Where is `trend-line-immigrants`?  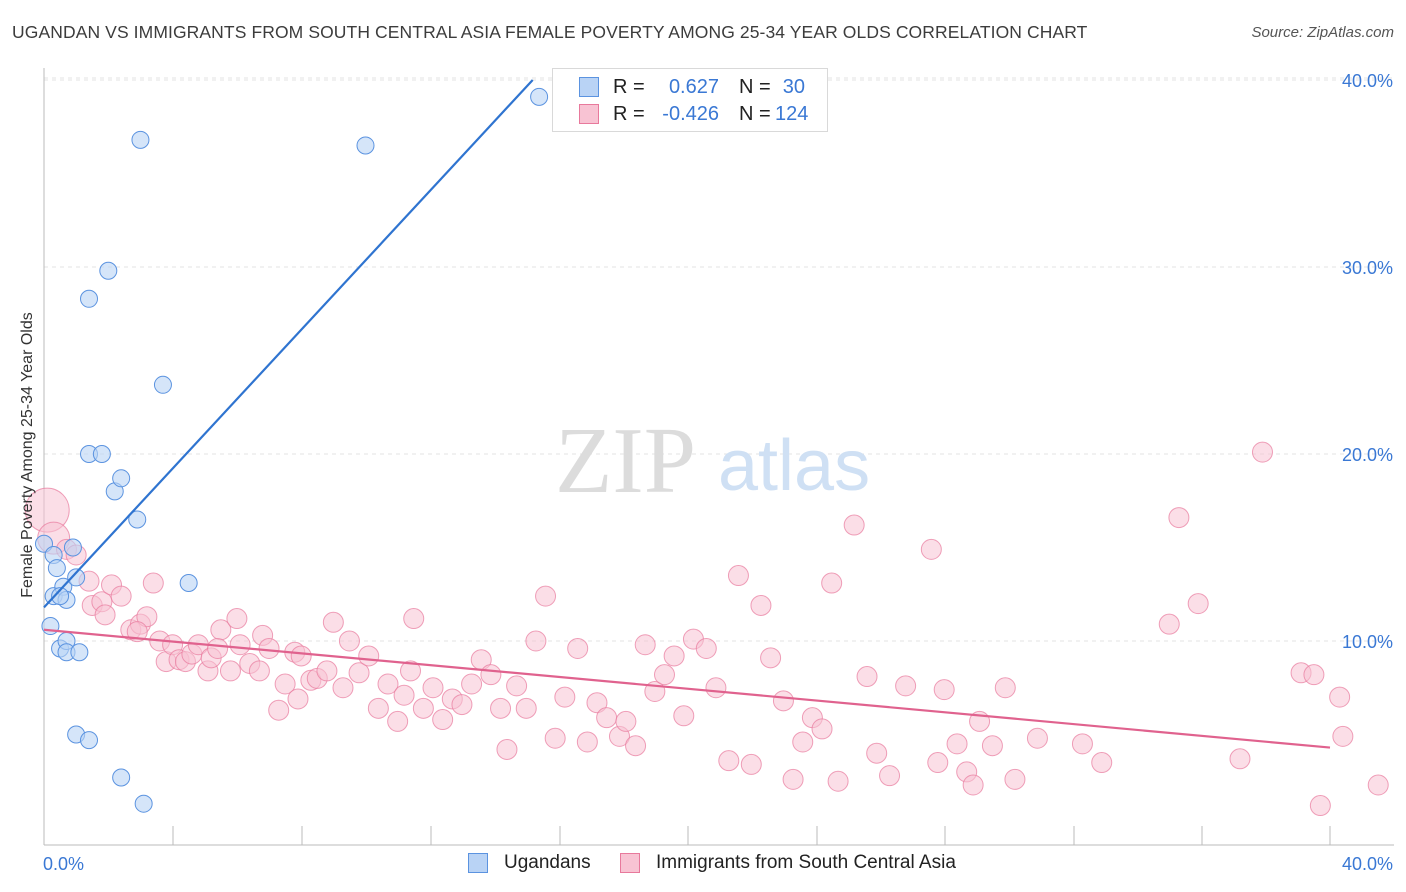 trend-line-immigrants is located at coordinates (687, 688).